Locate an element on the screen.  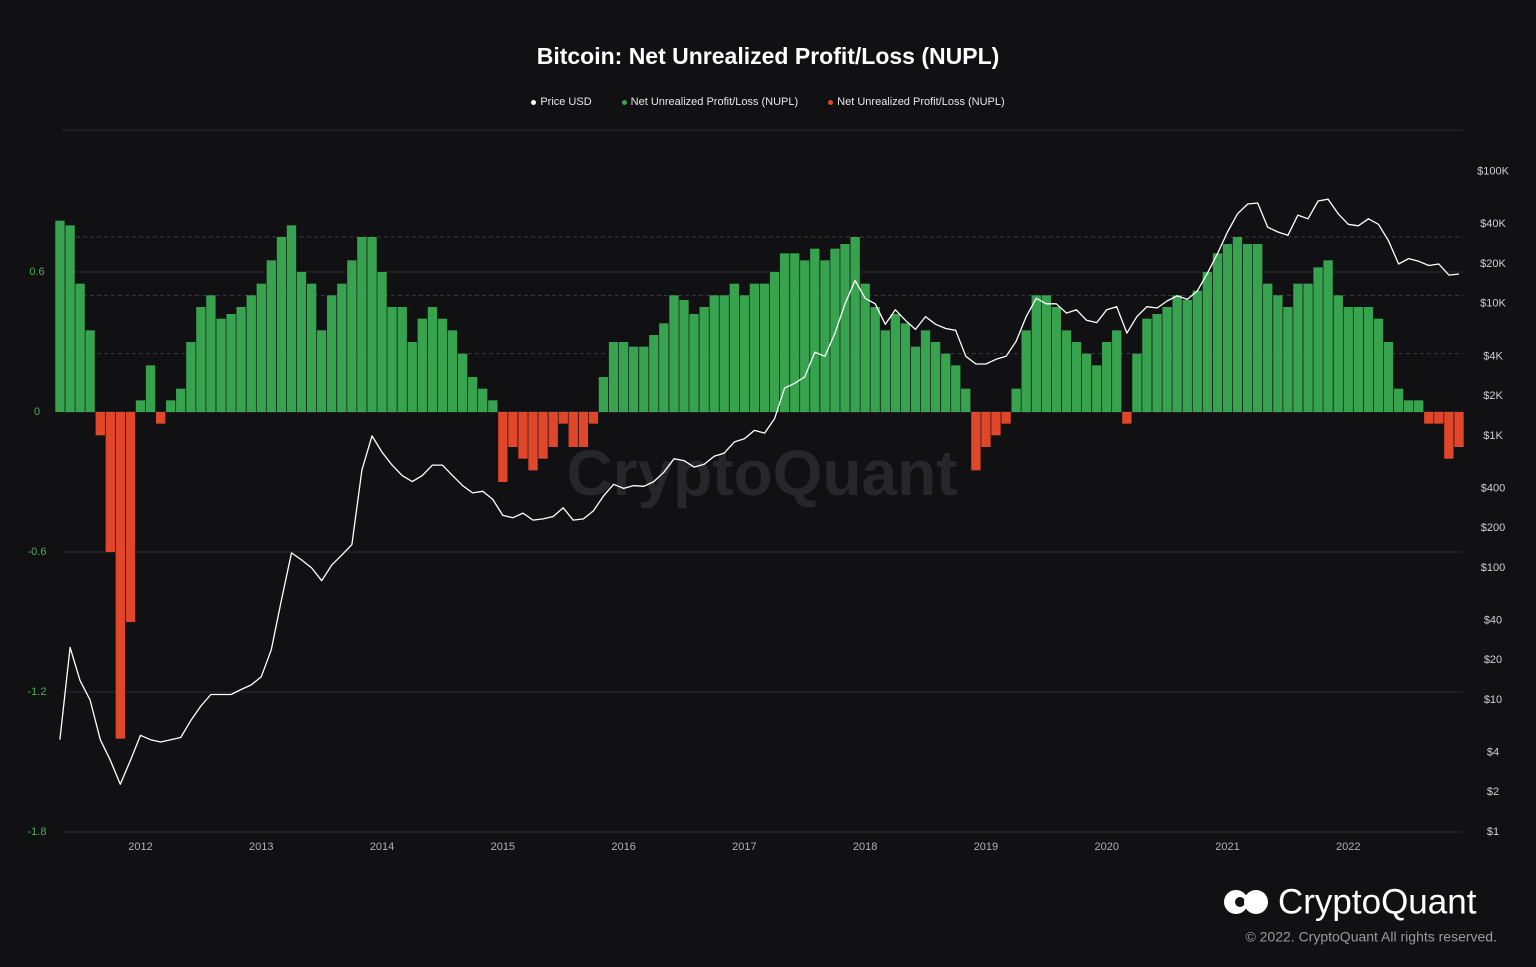
legend-item: Price USD is located at coordinates (561, 102).